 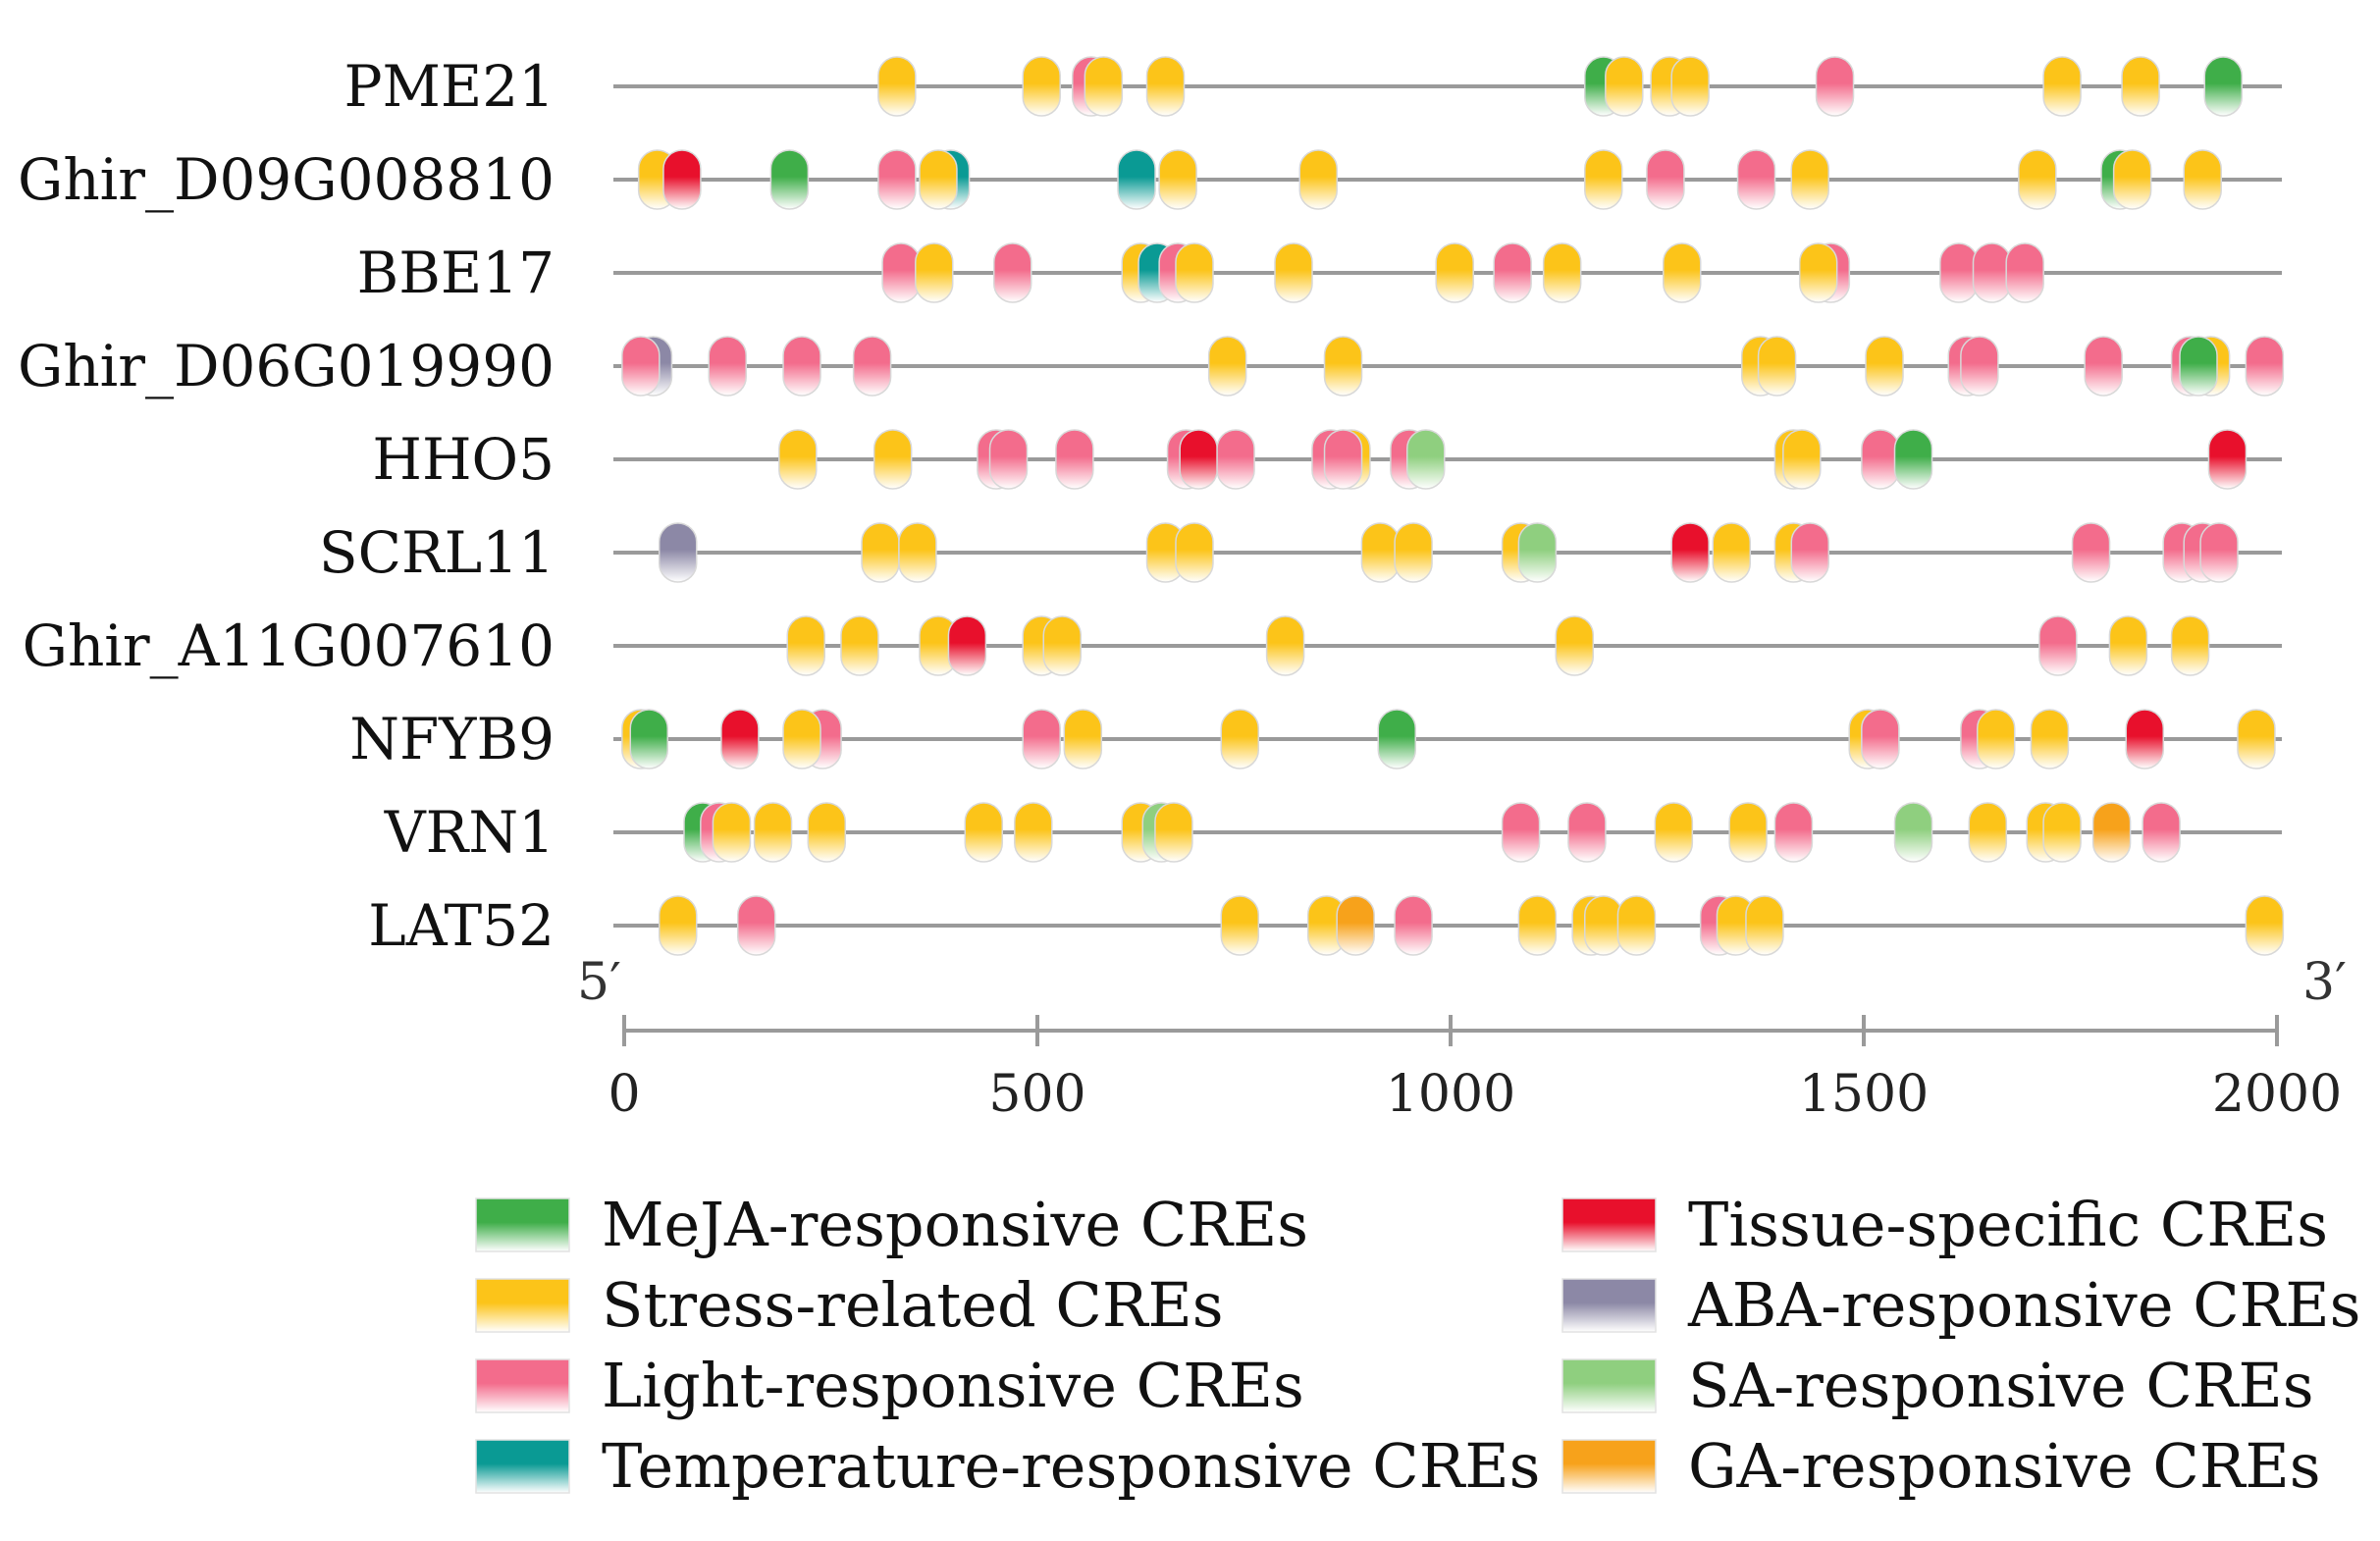 I want to click on legend-item: Tissue-specific CREs, so click(x=1944, y=1224).